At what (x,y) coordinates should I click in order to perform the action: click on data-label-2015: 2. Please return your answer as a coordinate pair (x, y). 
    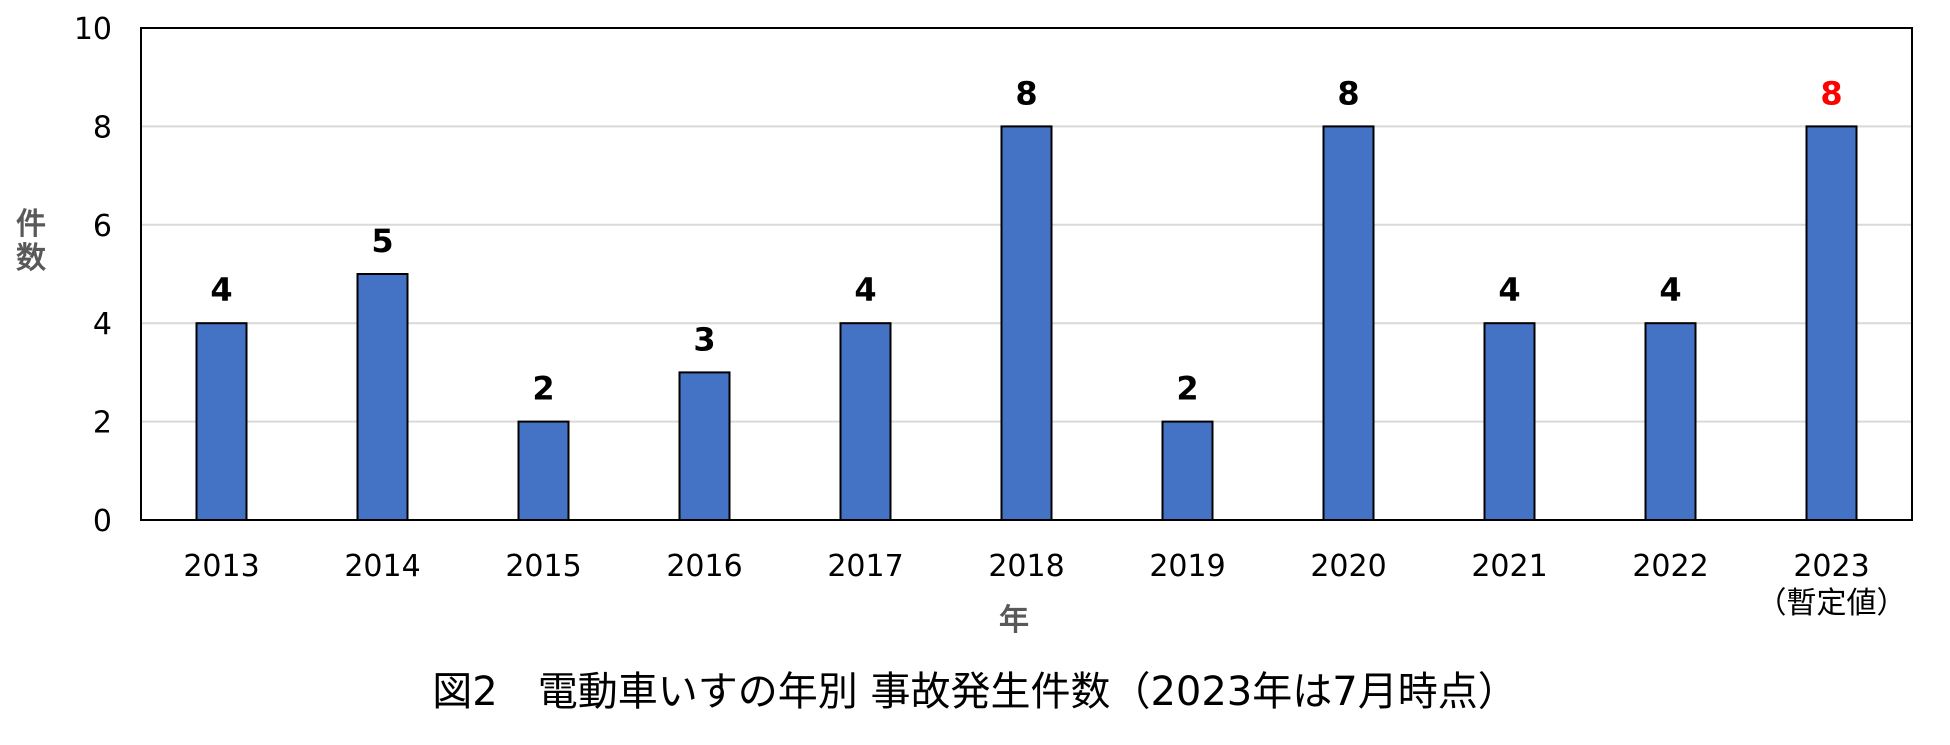
    Looking at the image, I should click on (543, 389).